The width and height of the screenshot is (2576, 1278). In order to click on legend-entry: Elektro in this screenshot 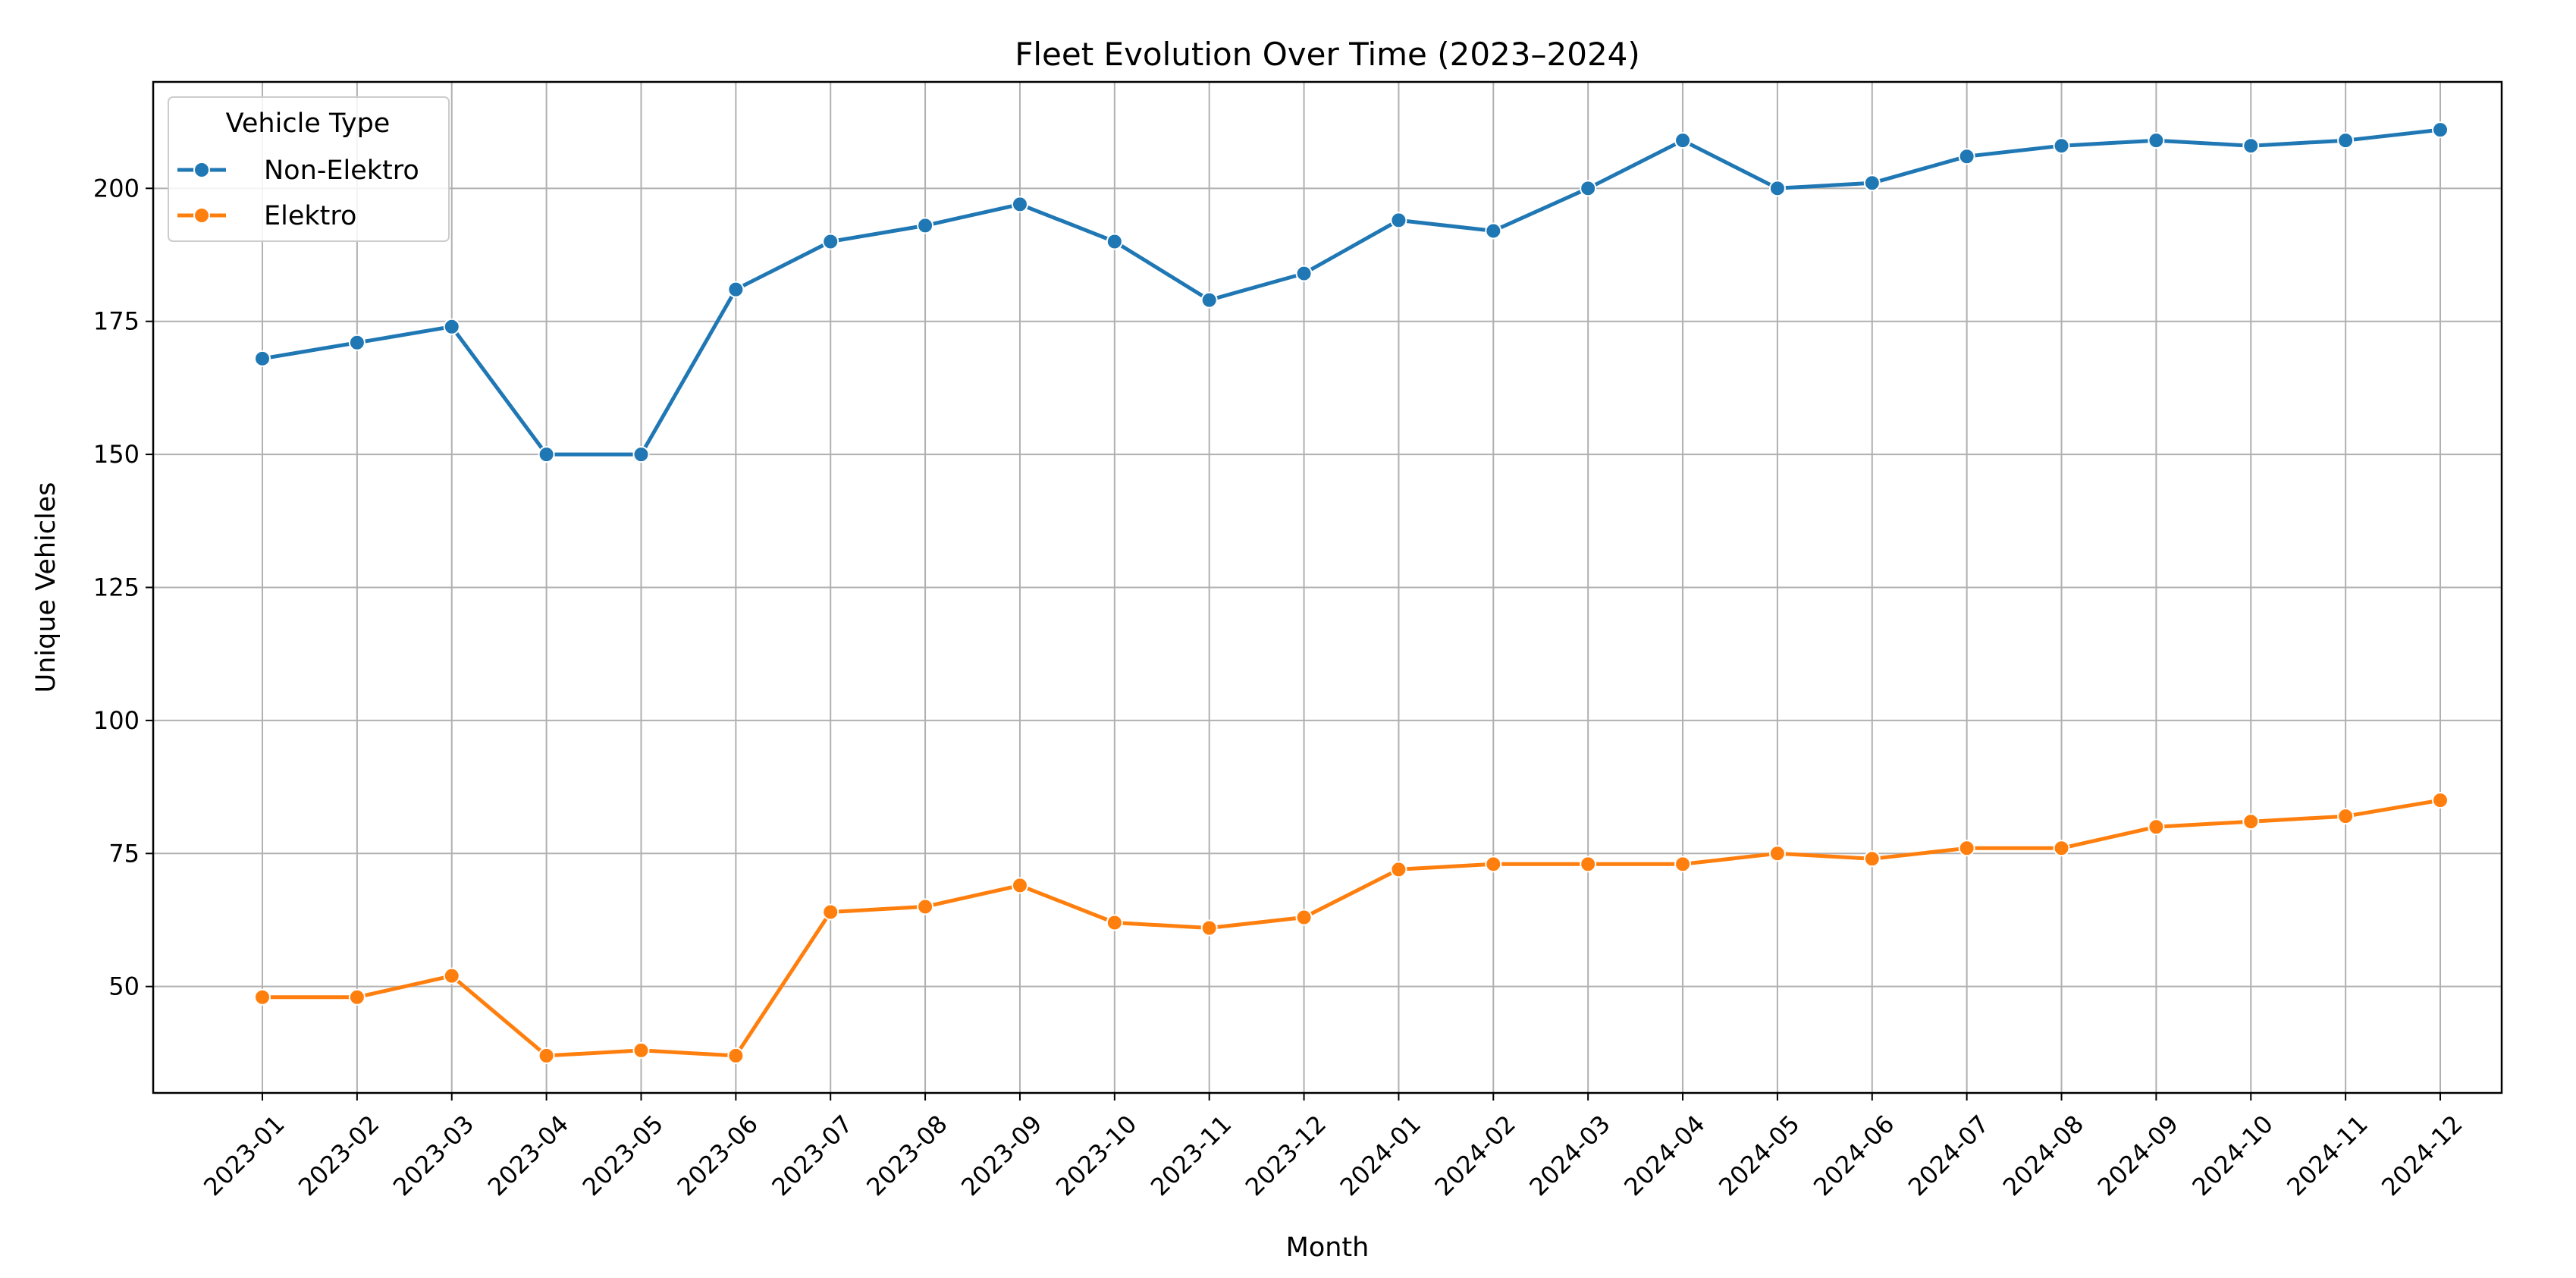, I will do `click(266, 216)`.